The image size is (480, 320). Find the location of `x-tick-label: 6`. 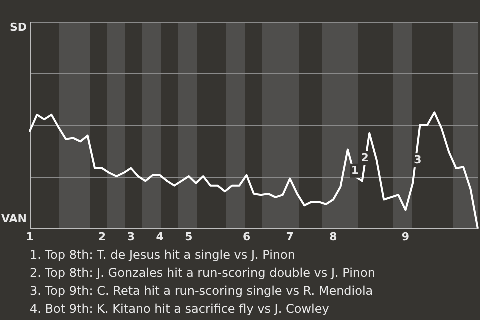

x-tick-label: 6 is located at coordinates (246, 237).